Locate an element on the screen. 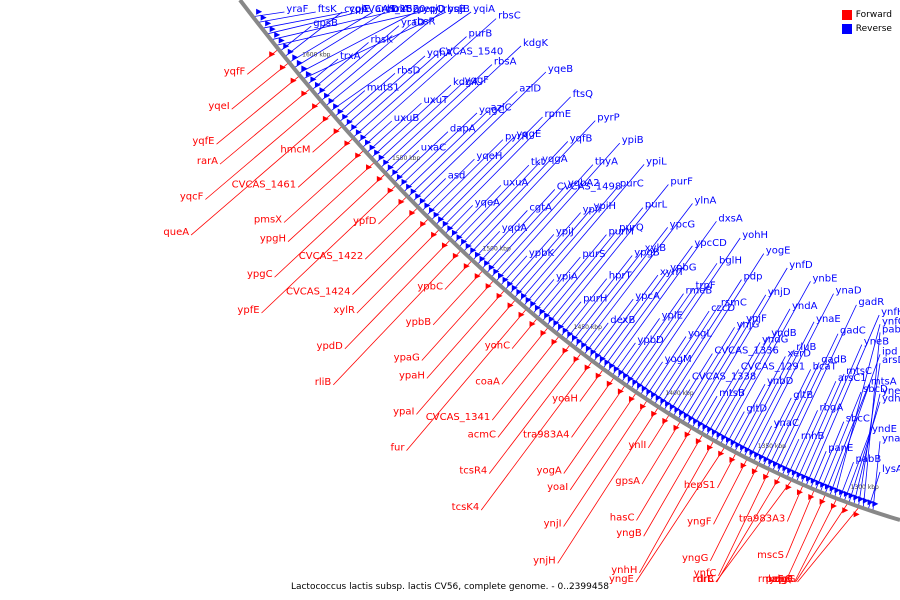 This screenshot has height=600, width=900. gene-label: rdrB is located at coordinates (703, 579).